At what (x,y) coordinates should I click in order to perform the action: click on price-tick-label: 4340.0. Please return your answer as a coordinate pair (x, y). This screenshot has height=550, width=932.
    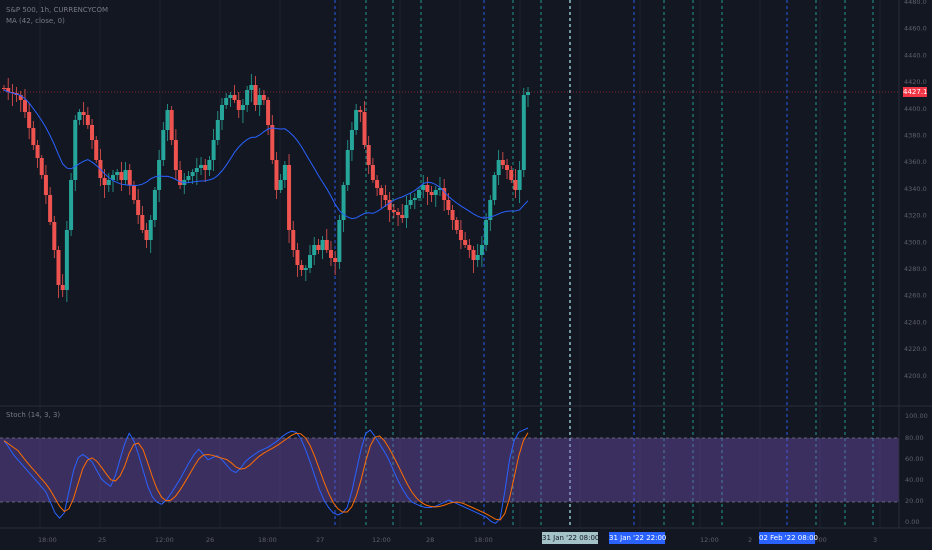
    Looking at the image, I should click on (915, 189).